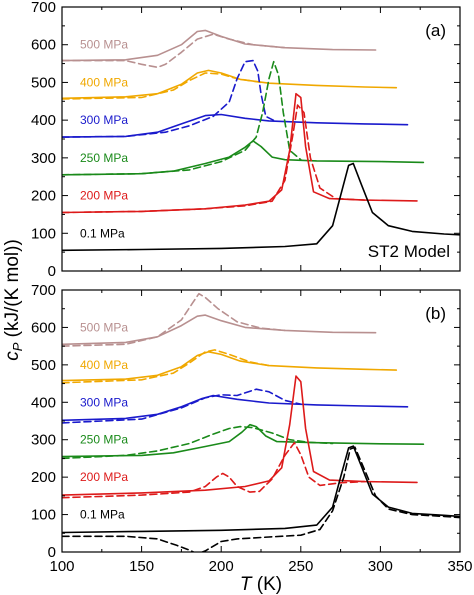 The height and width of the screenshot is (595, 474). What do you see at coordinates (141, 566) in the screenshot?
I see `x-tick-label: 150` at bounding box center [141, 566].